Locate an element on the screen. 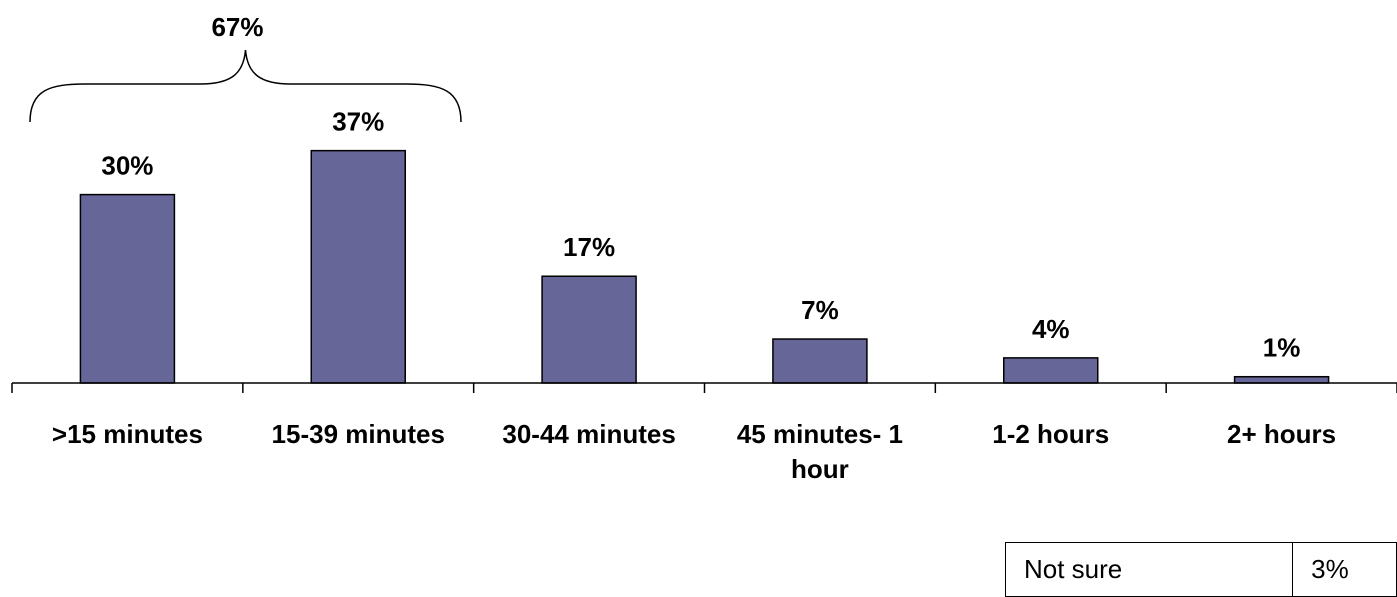 This screenshot has height=597, width=1397. brace-annotation is located at coordinates (245, 86).